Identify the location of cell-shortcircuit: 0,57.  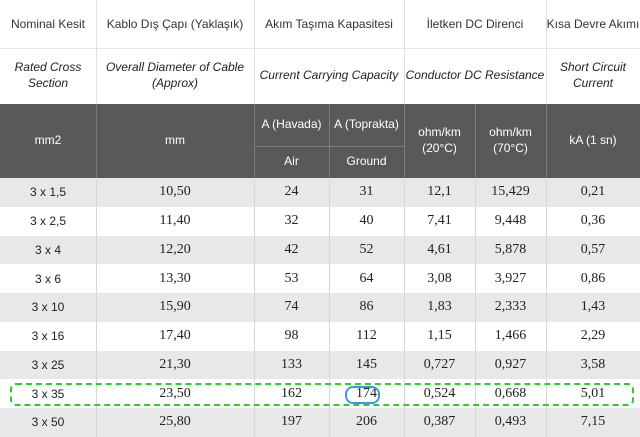
(593, 249).